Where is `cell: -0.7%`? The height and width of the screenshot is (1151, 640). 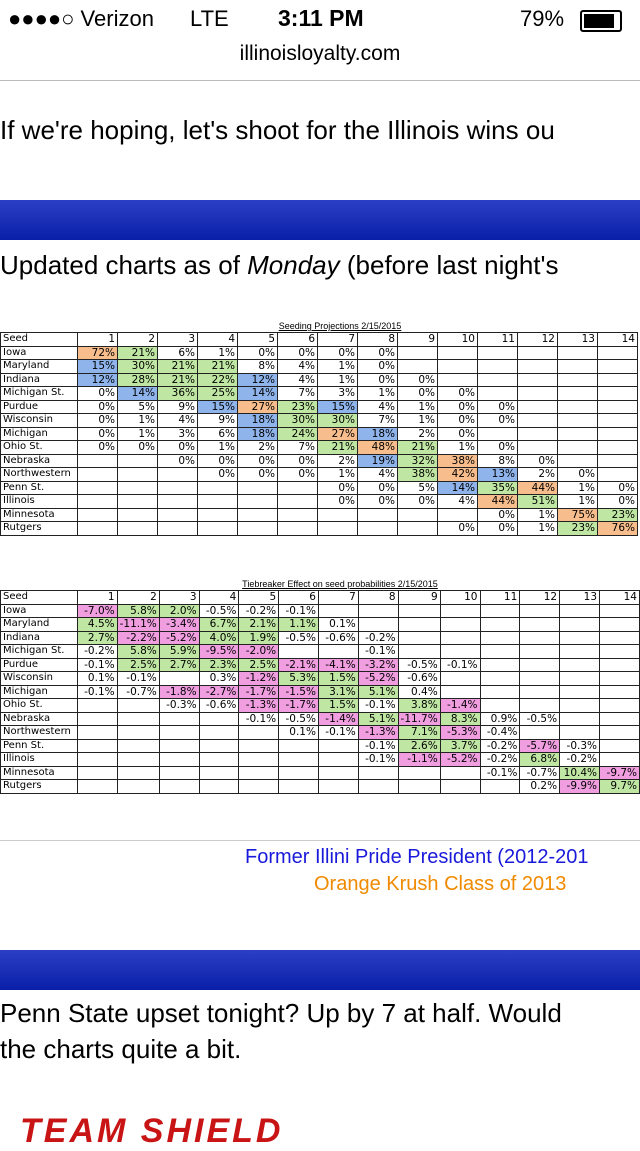 cell: -0.7% is located at coordinates (540, 772).